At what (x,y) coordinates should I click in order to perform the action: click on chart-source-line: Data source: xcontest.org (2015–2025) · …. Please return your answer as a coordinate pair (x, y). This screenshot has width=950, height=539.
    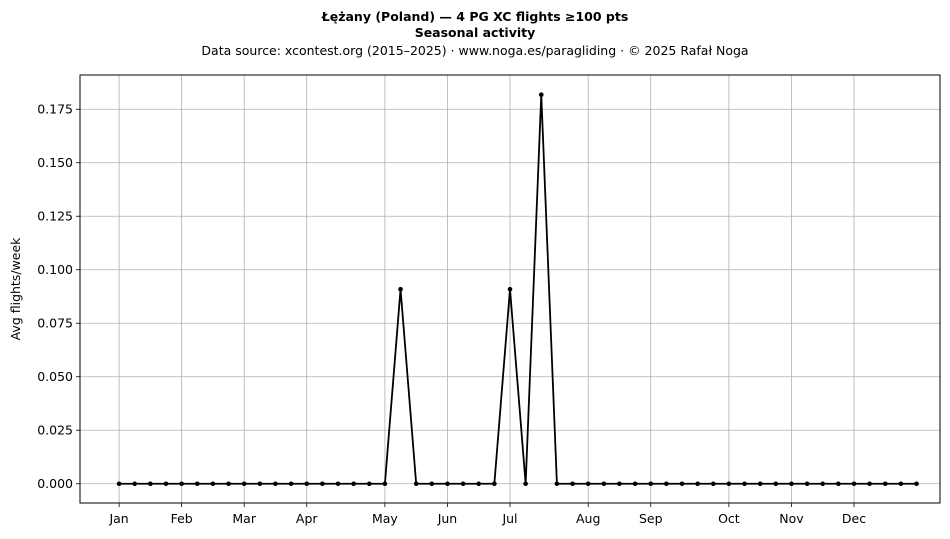
    Looking at the image, I should click on (475, 50).